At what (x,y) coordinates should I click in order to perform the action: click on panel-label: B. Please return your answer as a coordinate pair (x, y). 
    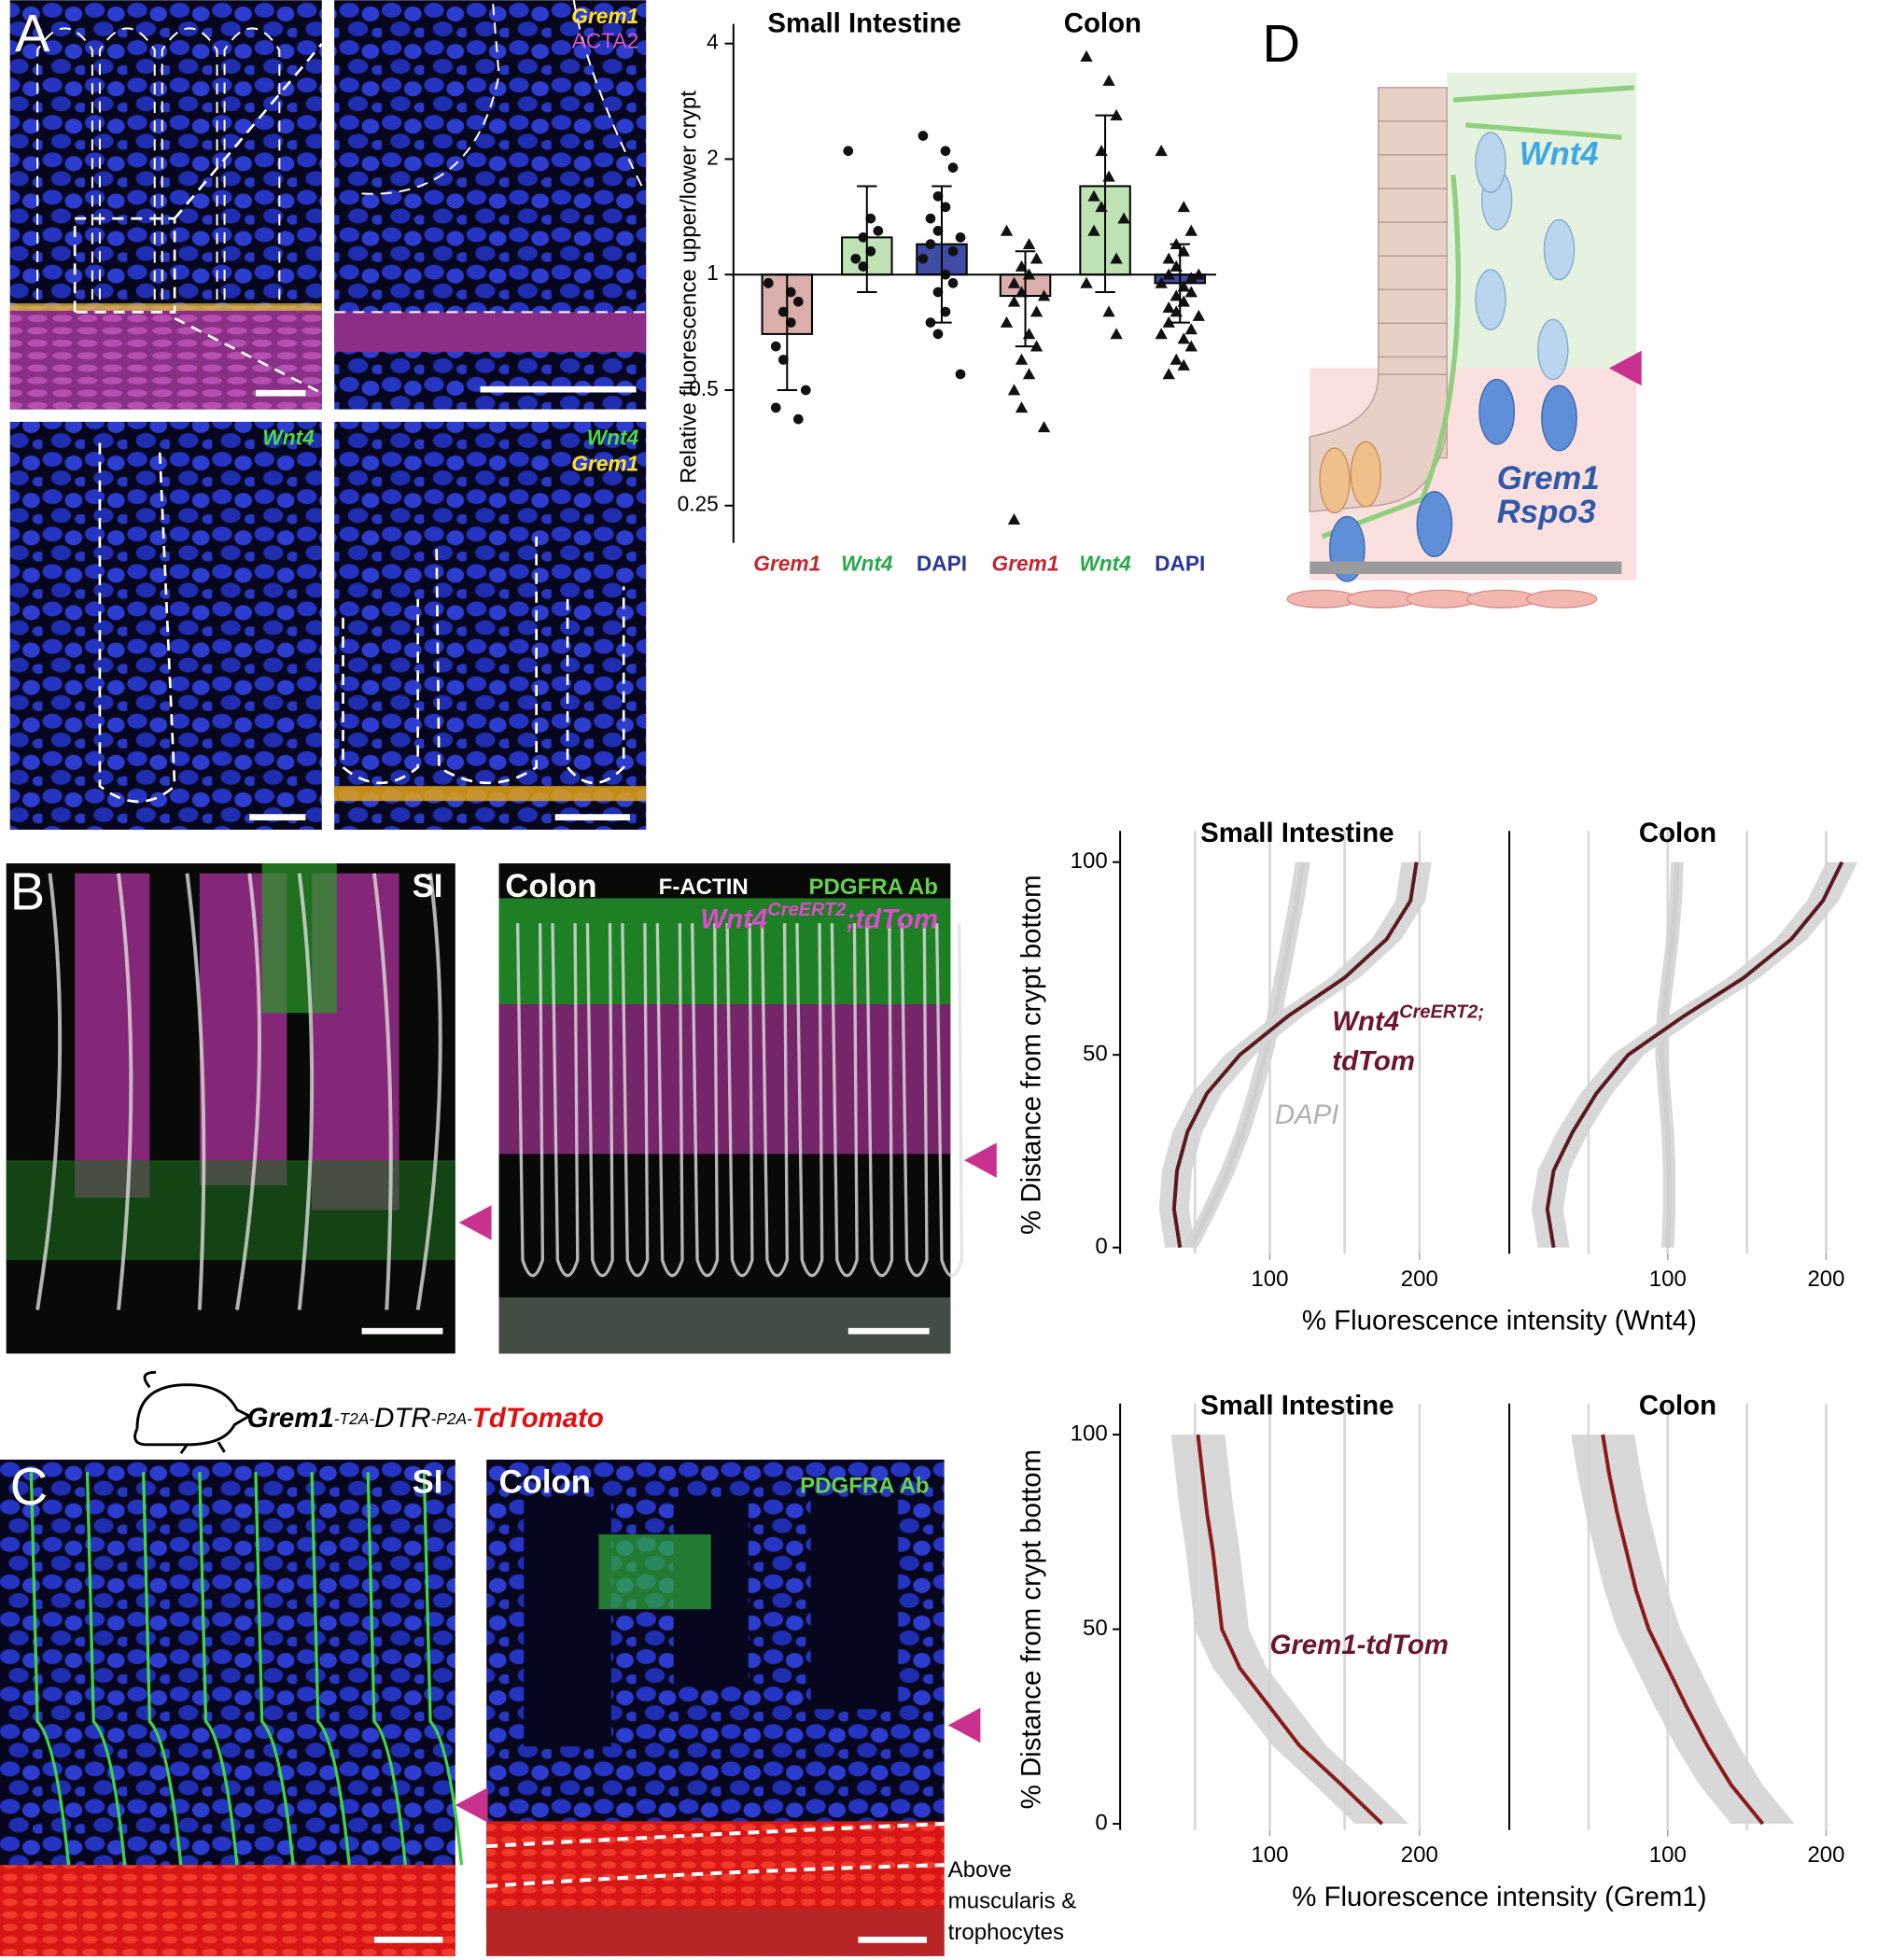
    Looking at the image, I should click on (27, 891).